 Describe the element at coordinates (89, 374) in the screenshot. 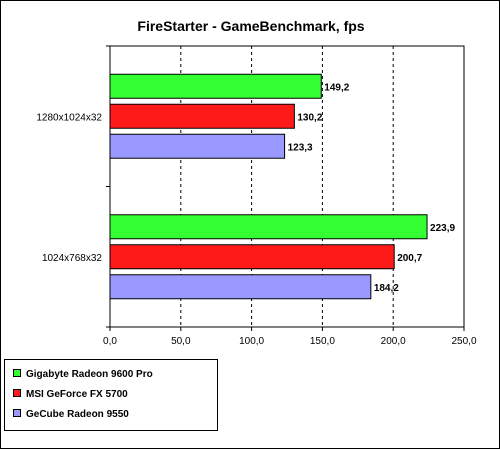

I see `legend-label-gigabyte: Gigabyte Radeon 9600 Pro` at that location.